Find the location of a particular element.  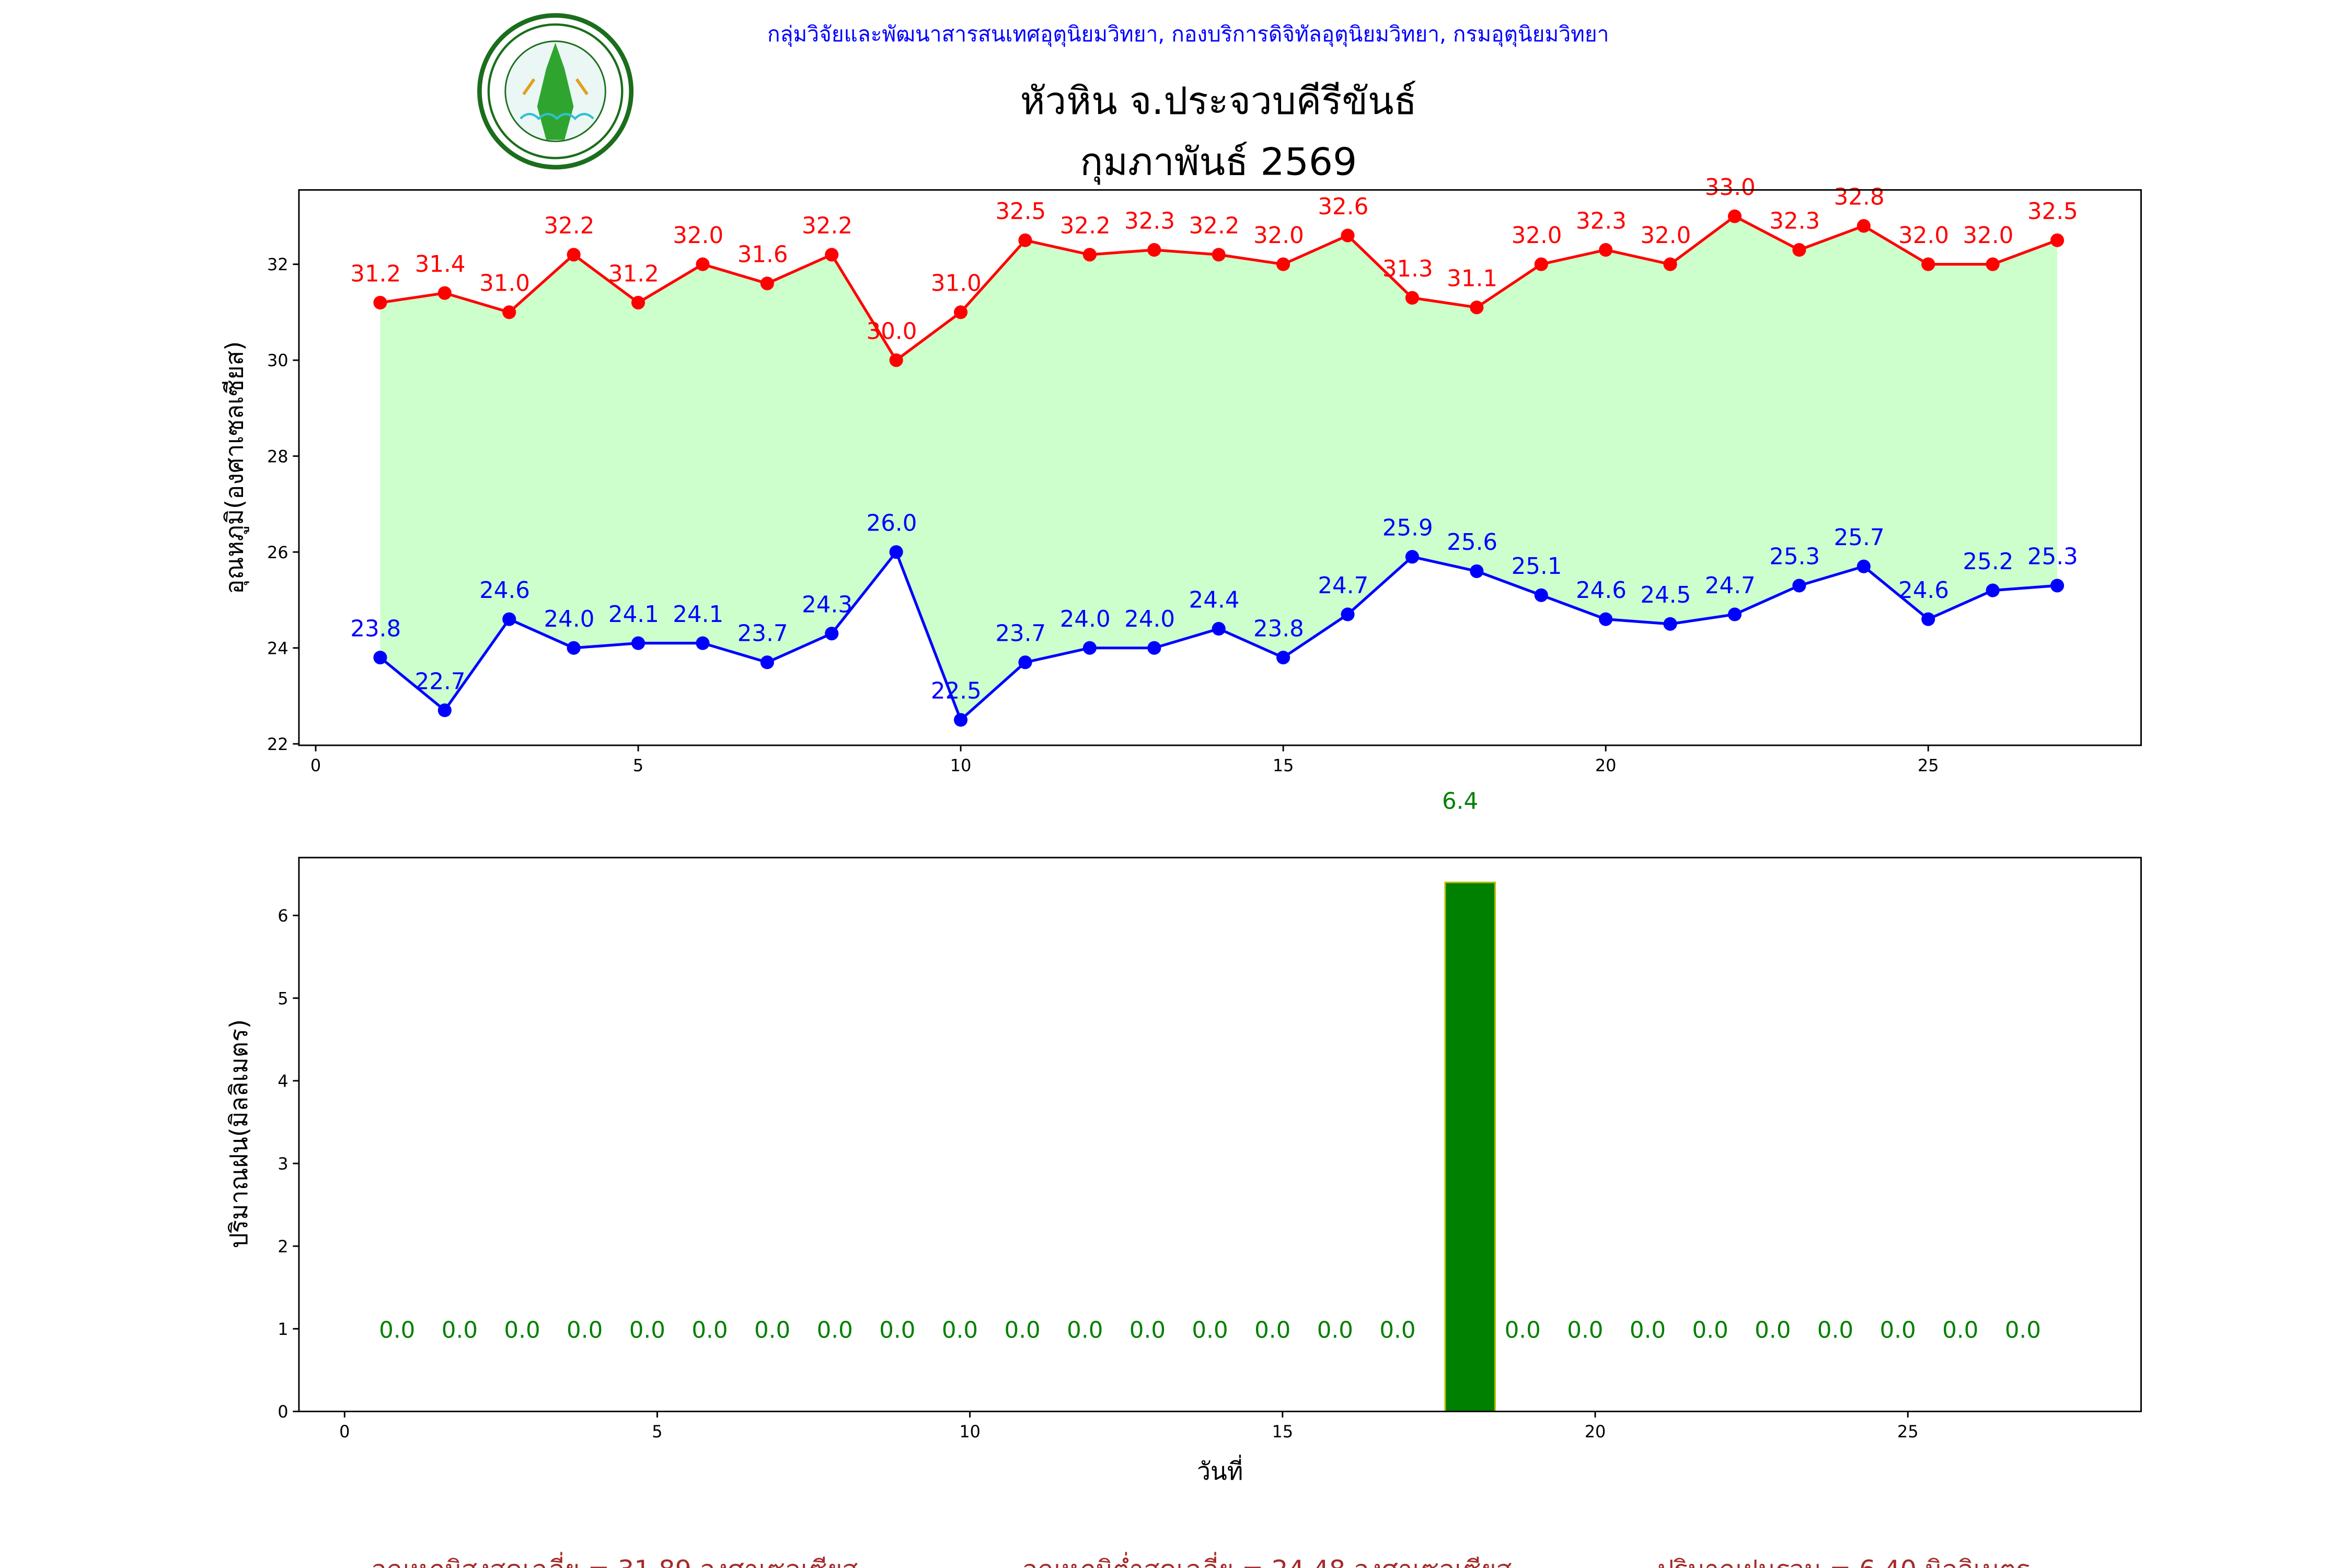

rain-value-label: 6.4 is located at coordinates (1460, 802).